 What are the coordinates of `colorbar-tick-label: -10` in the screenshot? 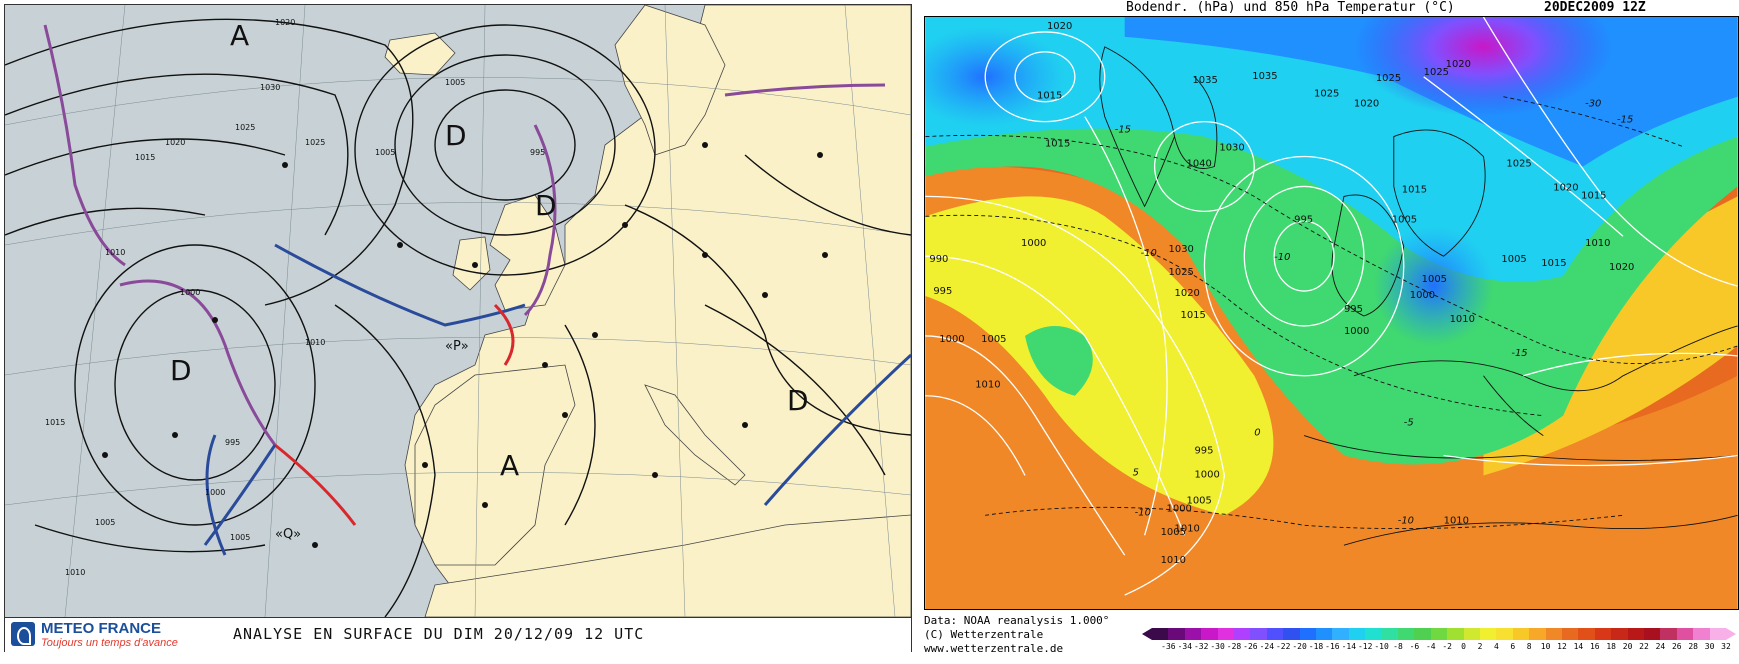 It's located at (1381, 646).